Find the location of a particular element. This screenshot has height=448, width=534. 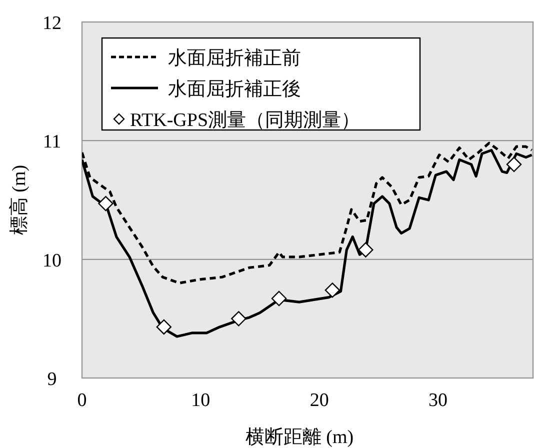

y-tick-label: 10 is located at coordinates (52, 261).